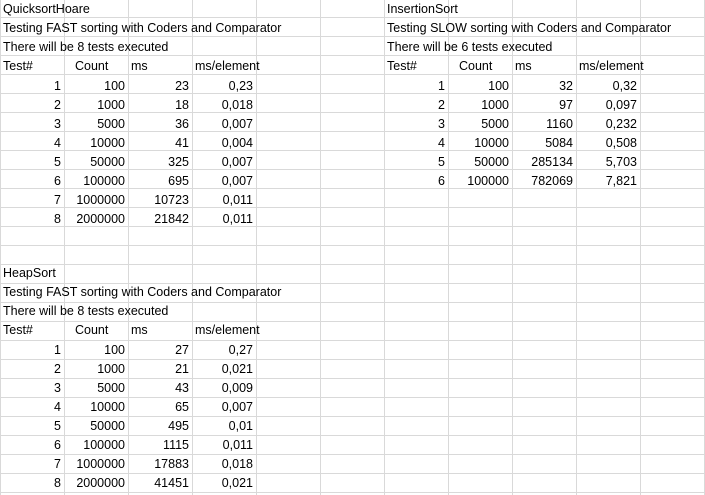 The height and width of the screenshot is (495, 705). I want to click on ms-cell: 10723, so click(171, 199).